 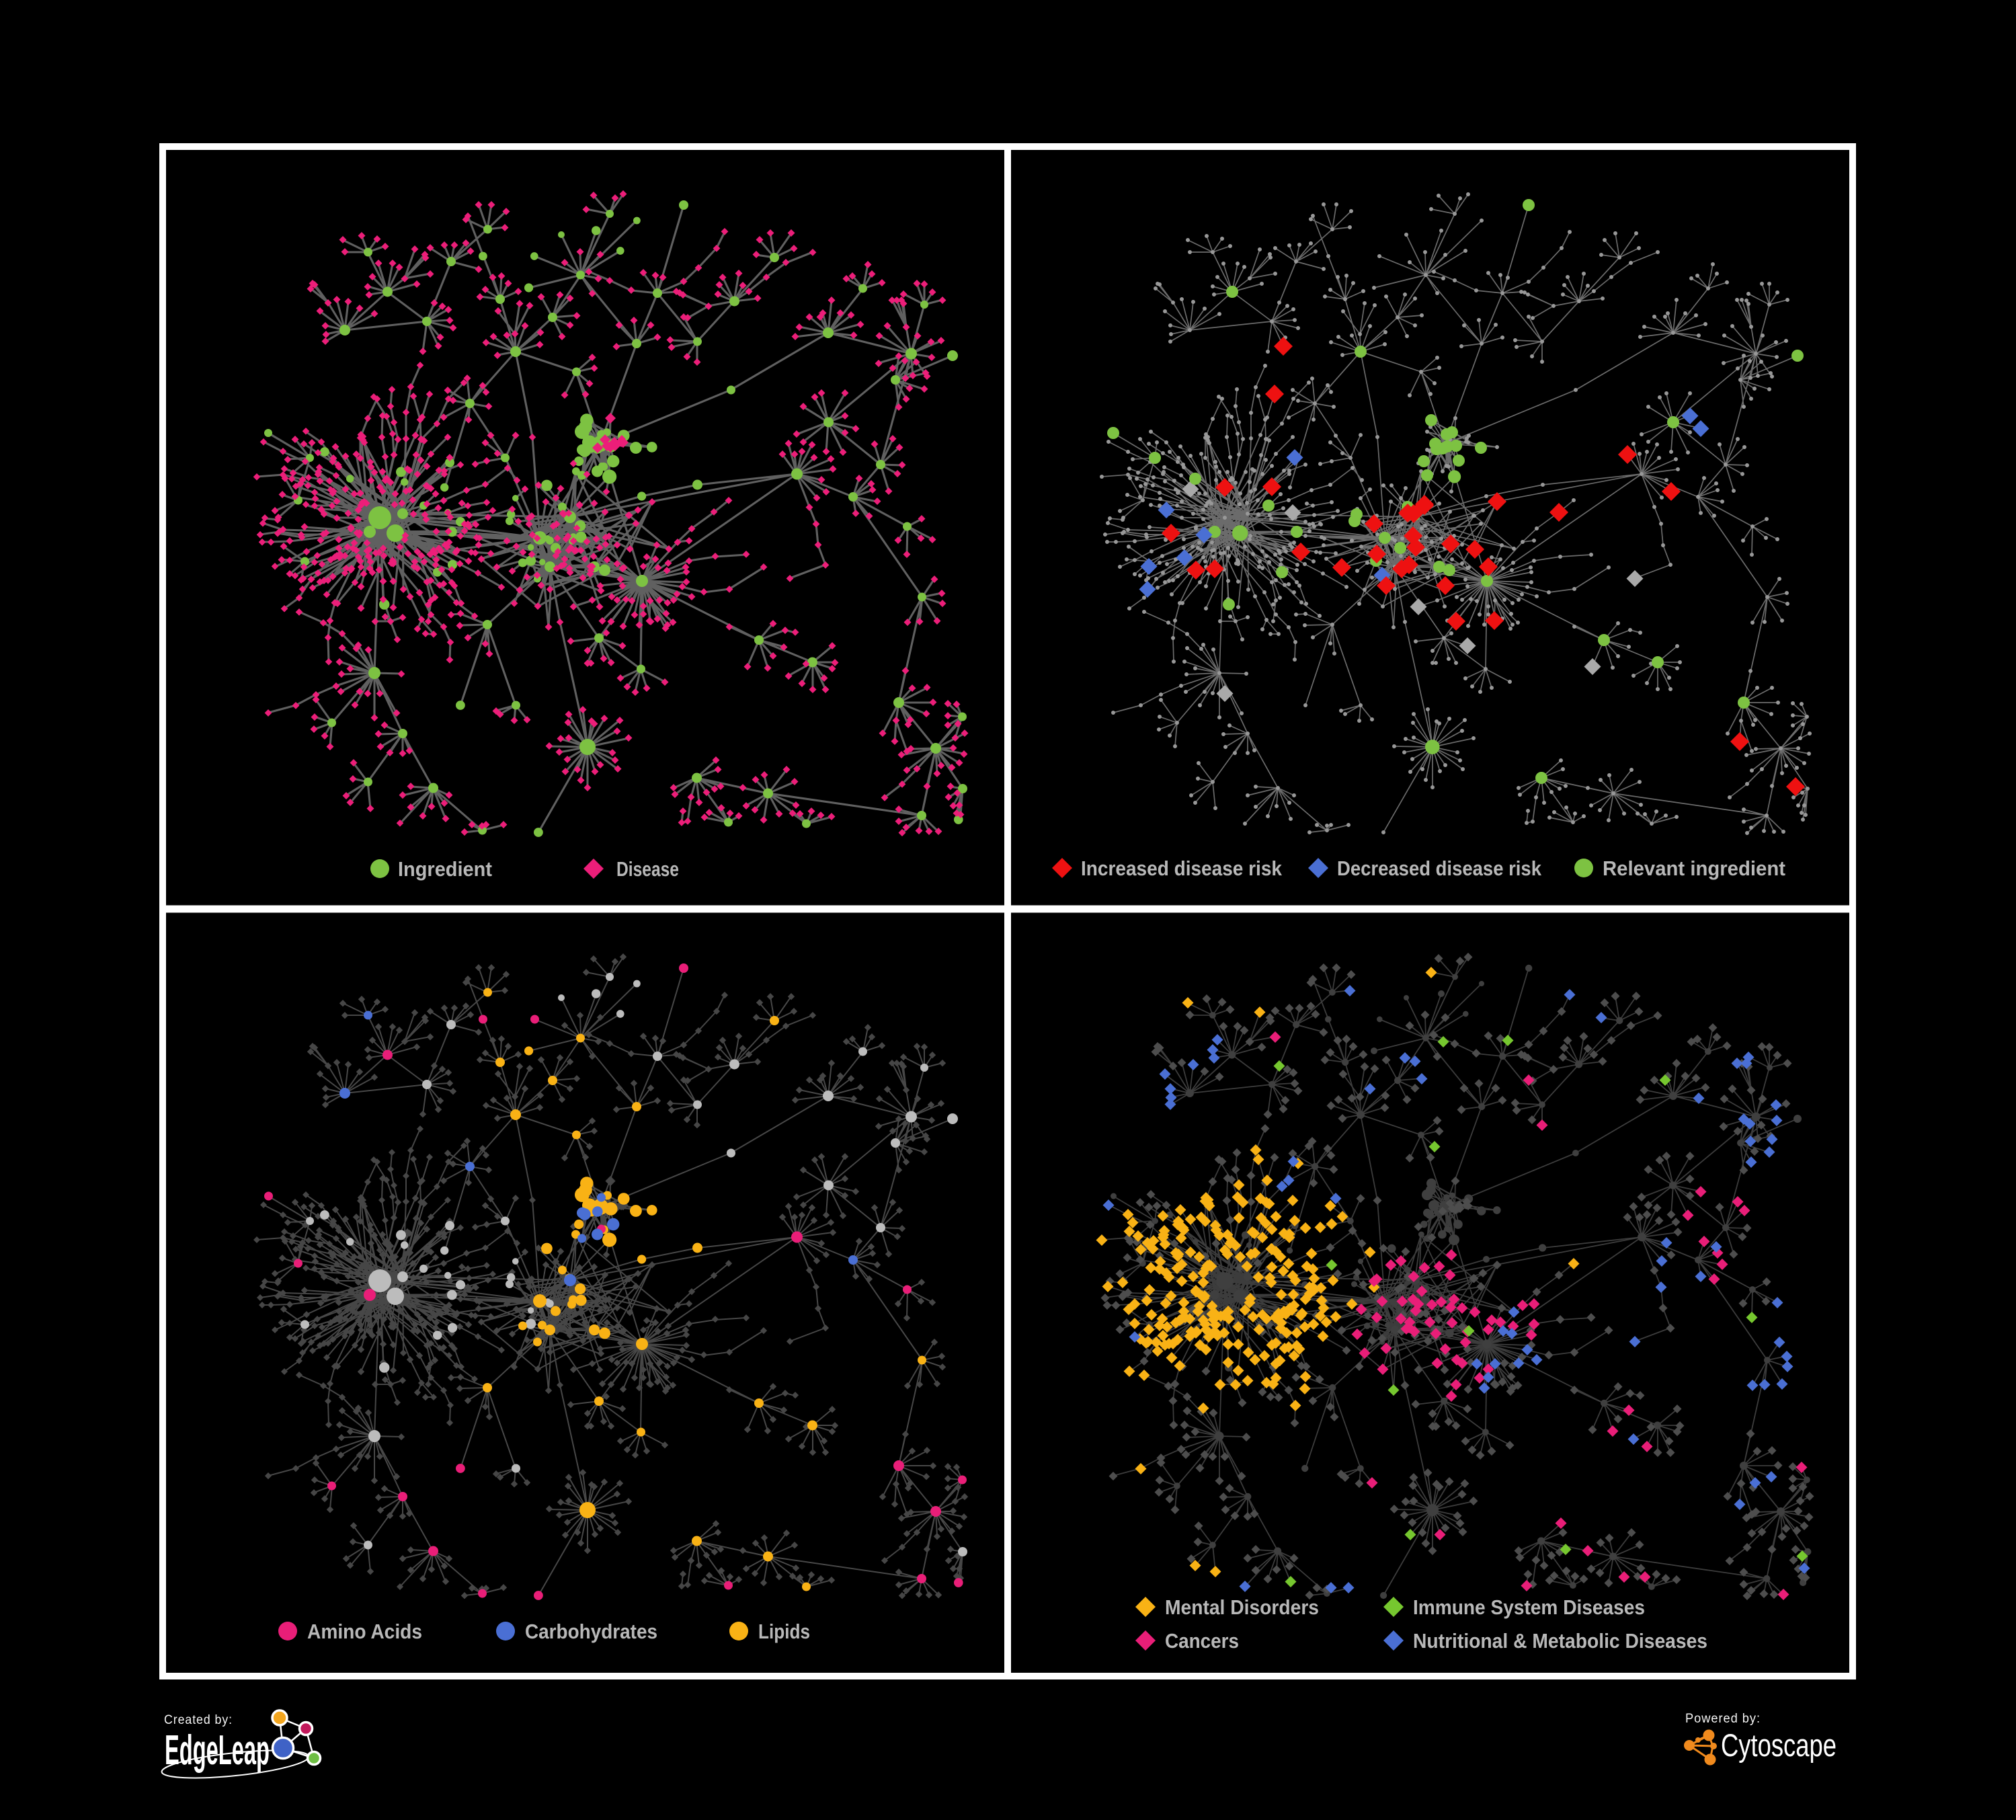 What do you see at coordinates (1439, 868) in the screenshot?
I see `svg-text: Decreased disease risk` at bounding box center [1439, 868].